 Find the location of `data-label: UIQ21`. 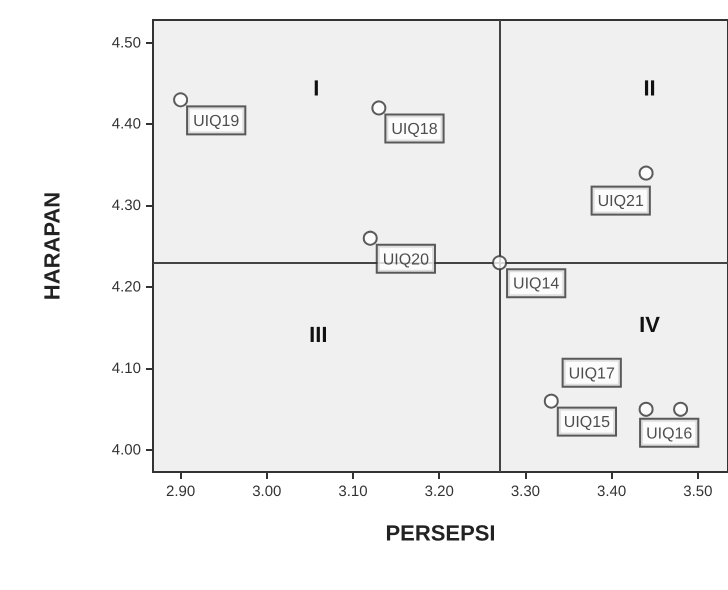

data-label: UIQ21 is located at coordinates (621, 201).